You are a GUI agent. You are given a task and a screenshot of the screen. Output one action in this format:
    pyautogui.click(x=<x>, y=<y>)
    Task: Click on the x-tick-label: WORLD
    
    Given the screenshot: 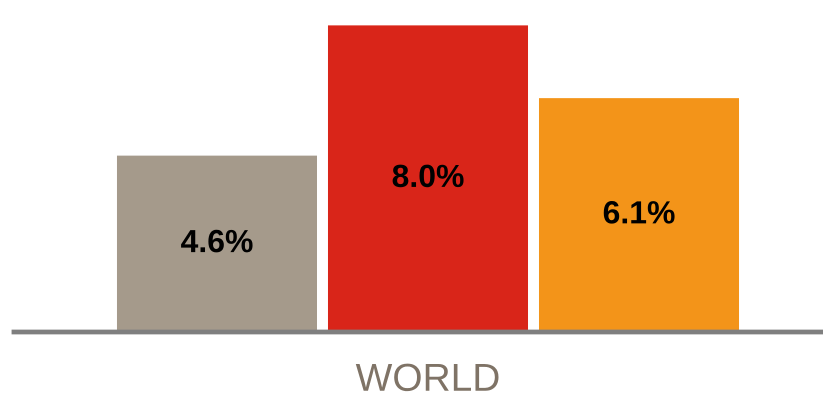 What is the action you would take?
    pyautogui.click(x=427, y=378)
    